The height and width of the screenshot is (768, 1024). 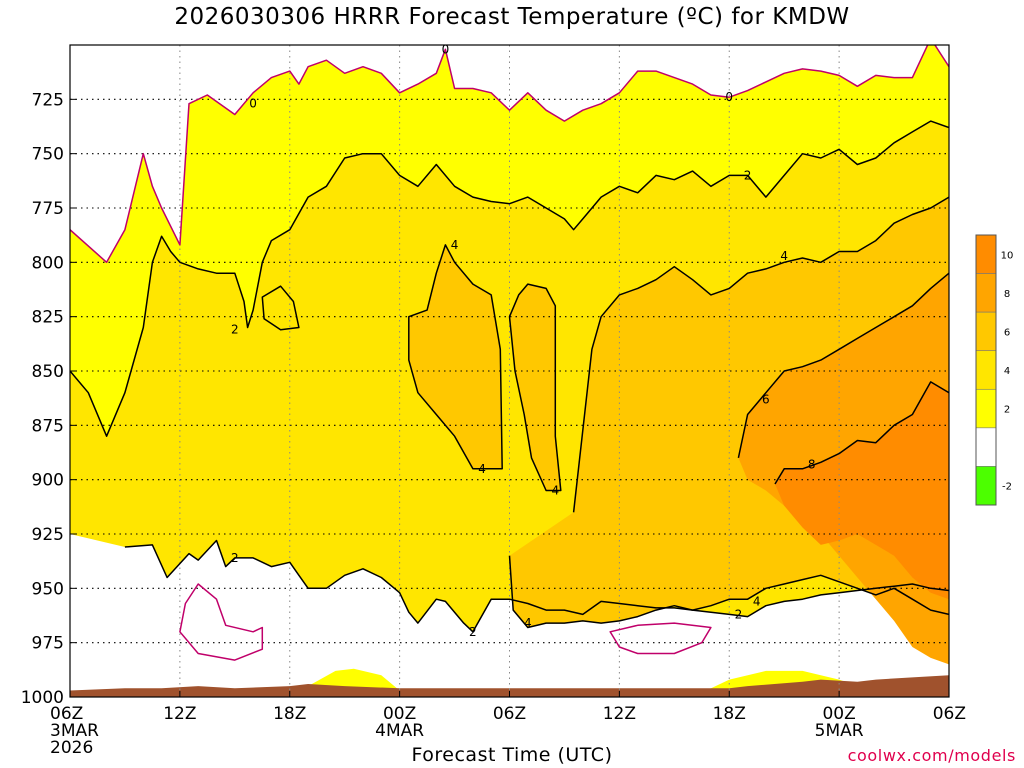 I want to click on contour-8-line, so click(x=861, y=433).